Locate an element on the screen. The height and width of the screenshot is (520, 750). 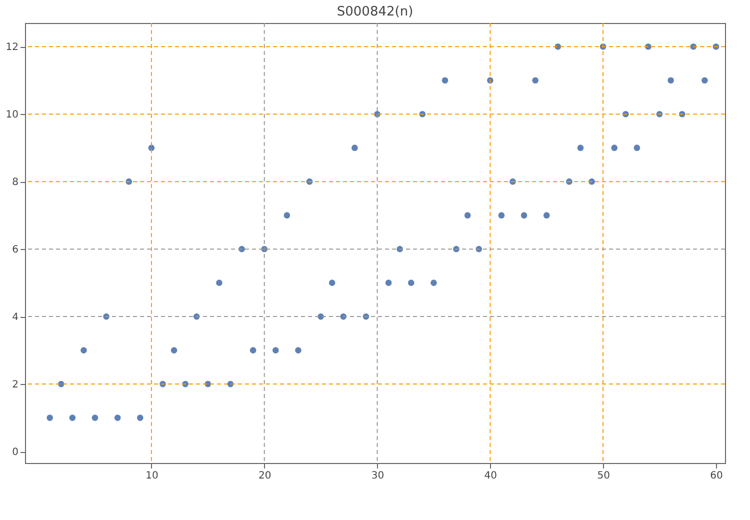
y-tick-label: 8 is located at coordinates (15, 182).